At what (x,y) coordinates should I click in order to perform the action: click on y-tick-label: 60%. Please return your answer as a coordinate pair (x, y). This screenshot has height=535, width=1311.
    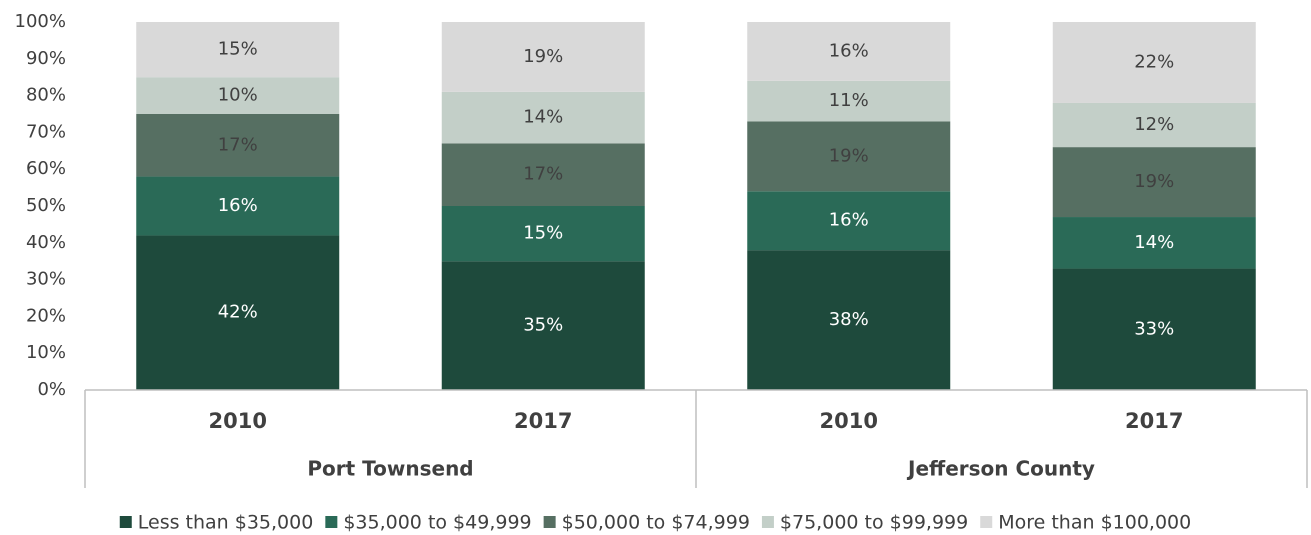
    Looking at the image, I should click on (46, 168).